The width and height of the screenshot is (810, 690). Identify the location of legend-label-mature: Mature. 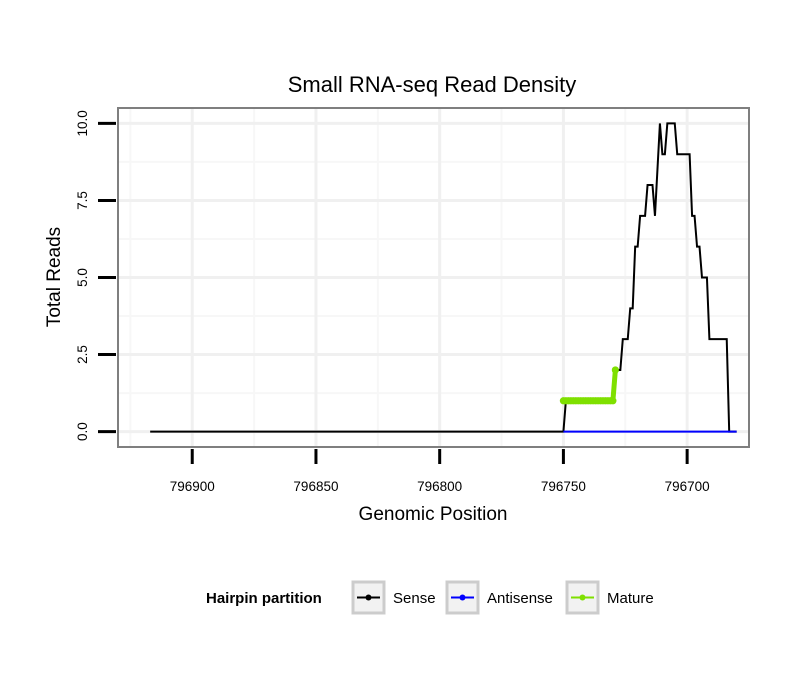
(630, 598).